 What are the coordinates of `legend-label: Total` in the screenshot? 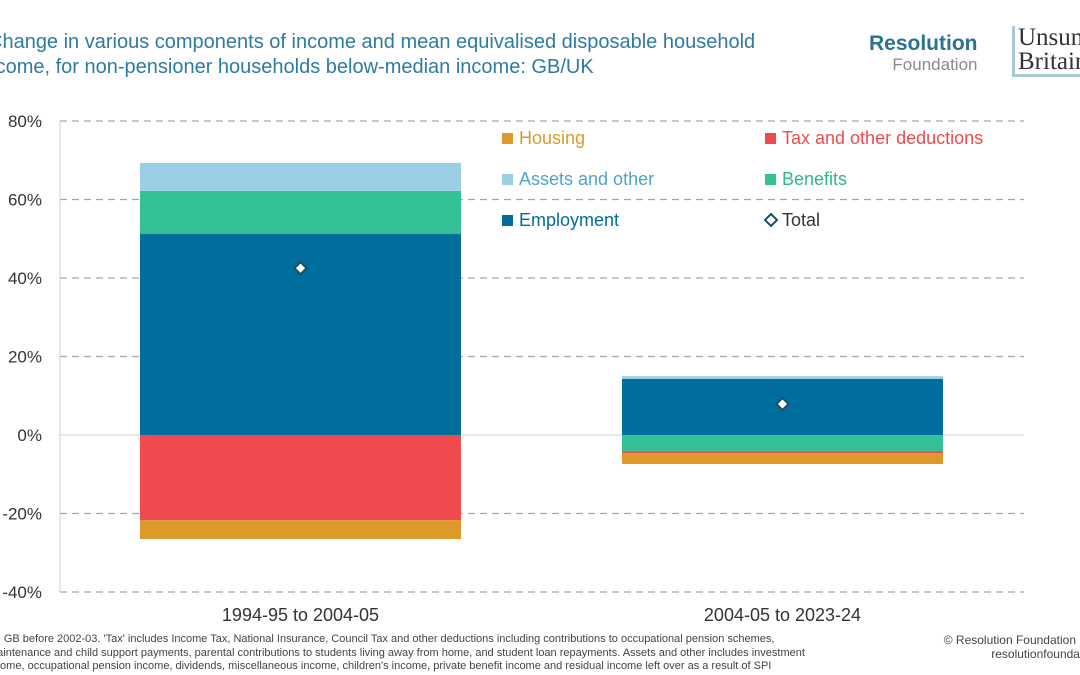 It's located at (801, 220).